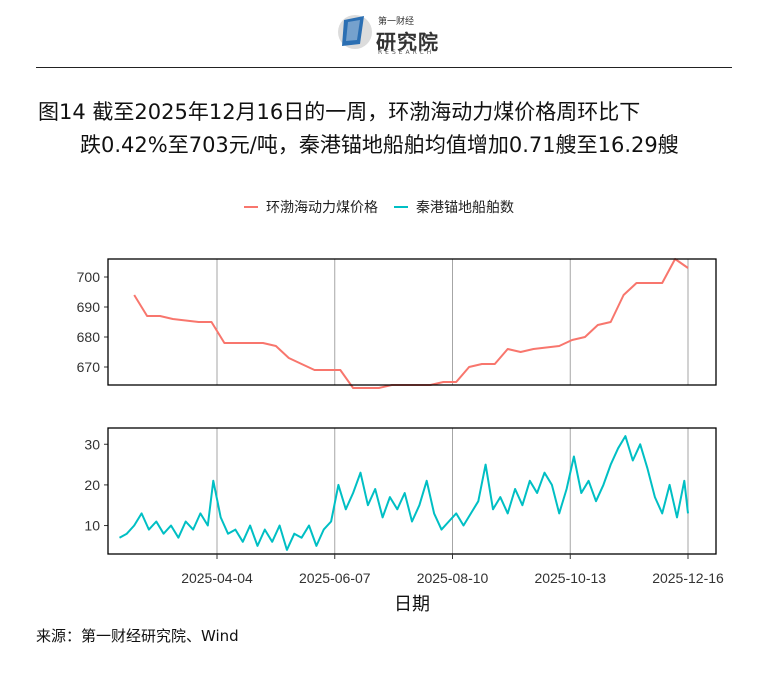 The width and height of the screenshot is (781, 687). Describe the element at coordinates (570, 578) in the screenshot. I see `x-tick-label-3: 2025-10-13` at that location.